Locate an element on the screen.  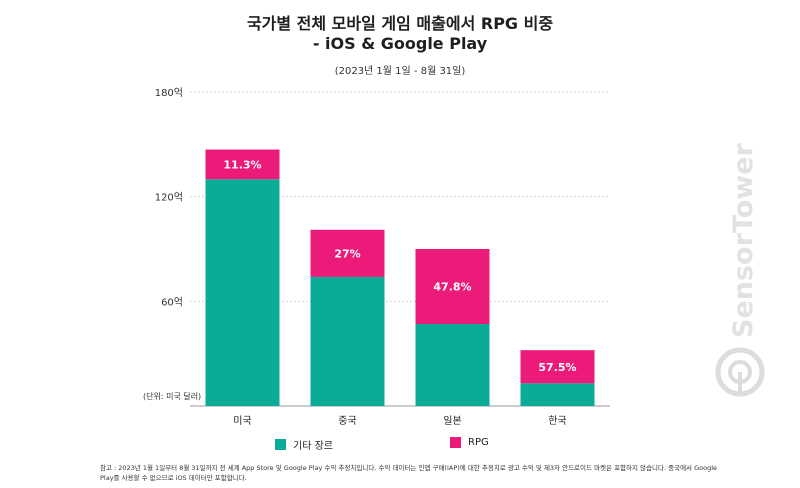
sensortower-watermark: SensorTower is located at coordinates (740, 269).